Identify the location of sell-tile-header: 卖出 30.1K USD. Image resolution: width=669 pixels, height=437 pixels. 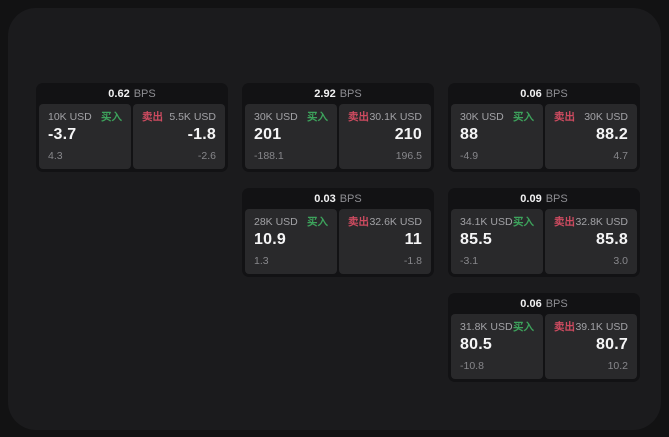
(385, 117).